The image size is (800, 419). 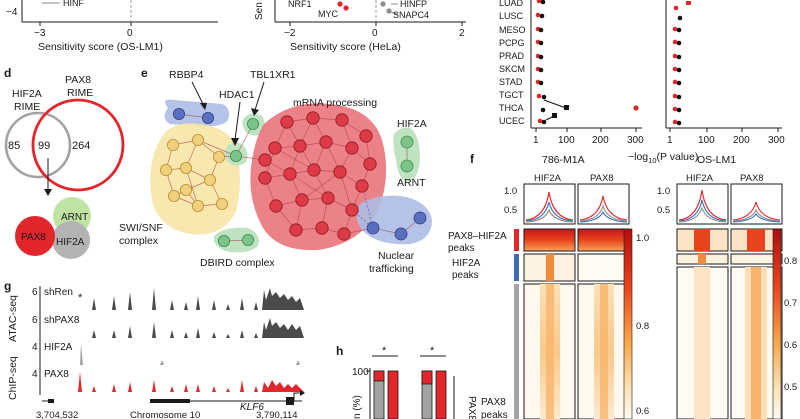 I want to click on arrow-tbl1xr1, so click(x=259, y=96).